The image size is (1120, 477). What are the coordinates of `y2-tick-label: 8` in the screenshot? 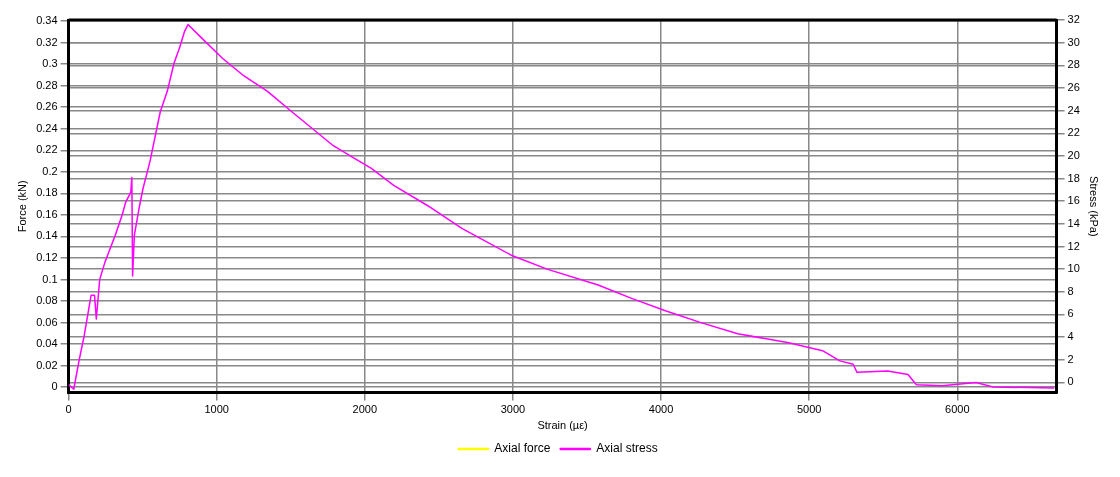 It's located at (1070, 290).